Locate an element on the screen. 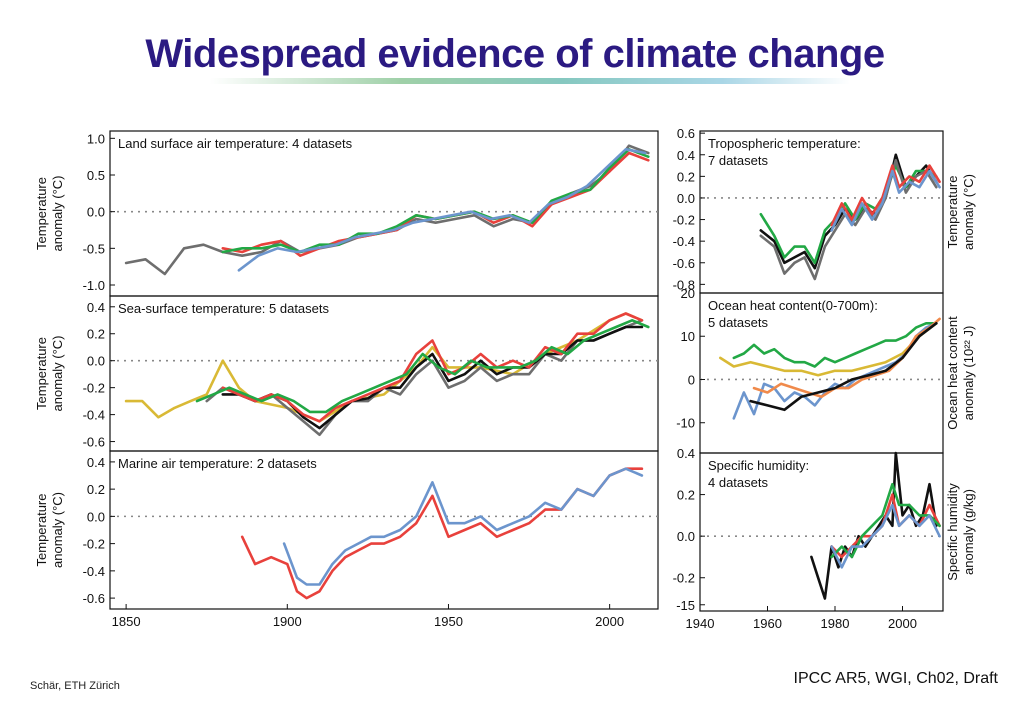 The width and height of the screenshot is (1030, 714). series-line-orange is located at coordinates (846, 358).